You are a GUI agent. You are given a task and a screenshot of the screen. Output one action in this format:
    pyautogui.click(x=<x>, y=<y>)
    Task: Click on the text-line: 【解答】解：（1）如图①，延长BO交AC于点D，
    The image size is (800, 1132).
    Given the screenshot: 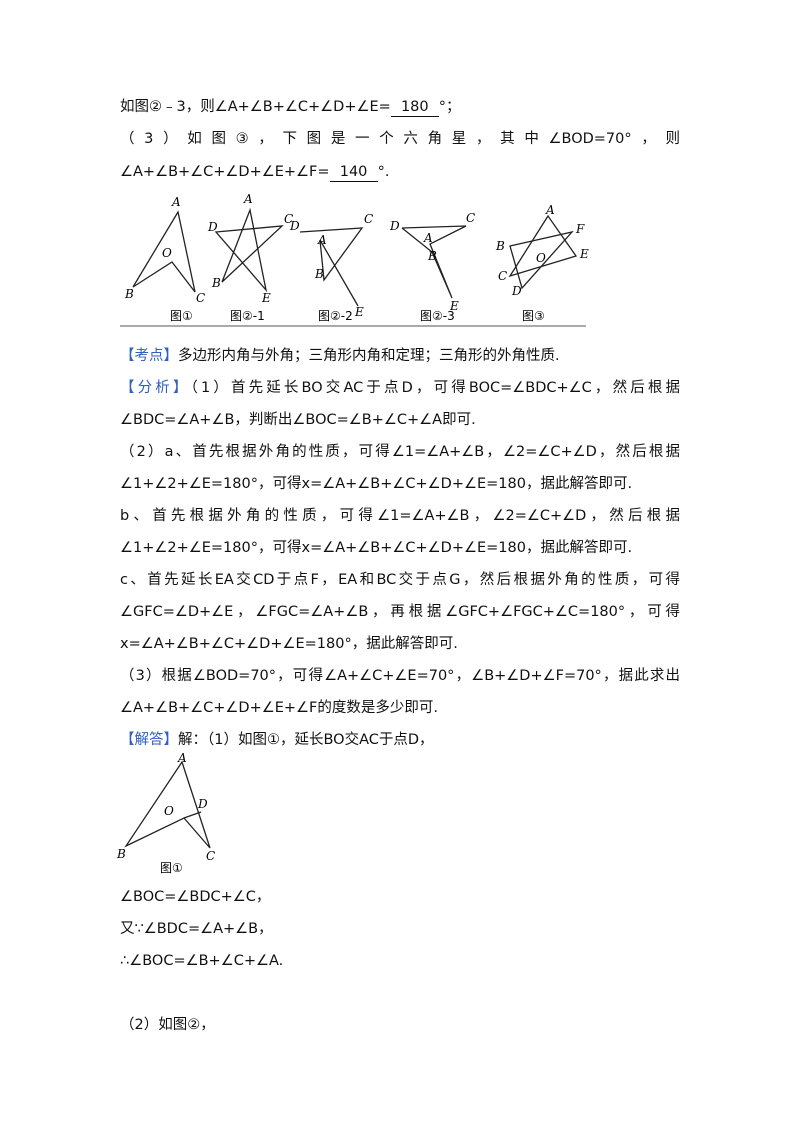 What is the action you would take?
    pyautogui.click(x=400, y=740)
    